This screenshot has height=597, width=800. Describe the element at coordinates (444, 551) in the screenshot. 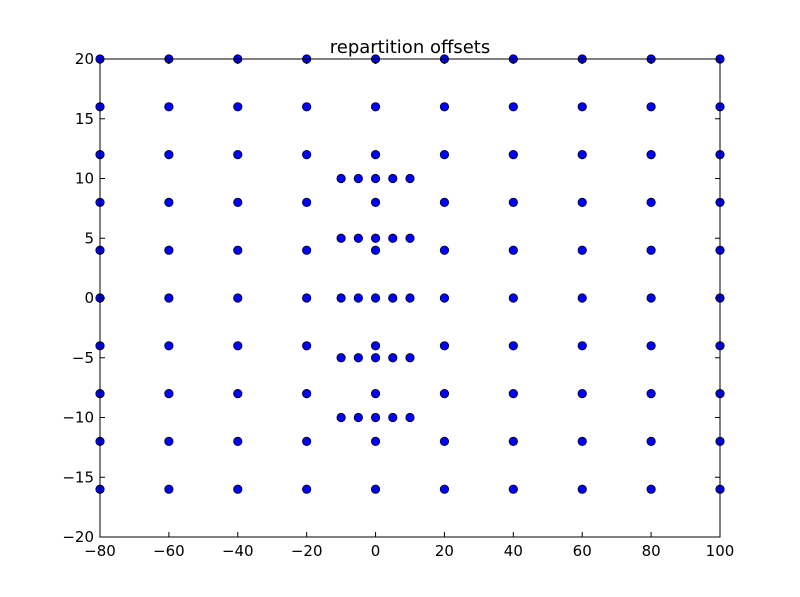

I see `x-tick-label: 20` at that location.